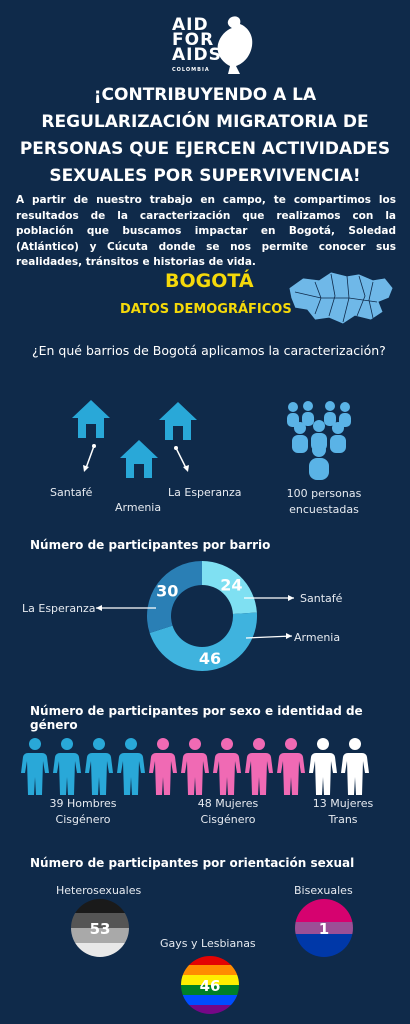 This screenshot has width=410, height=1024. What do you see at coordinates (324, 502) in the screenshot?
I see `surveyed-count: 100 personas encuestadas` at bounding box center [324, 502].